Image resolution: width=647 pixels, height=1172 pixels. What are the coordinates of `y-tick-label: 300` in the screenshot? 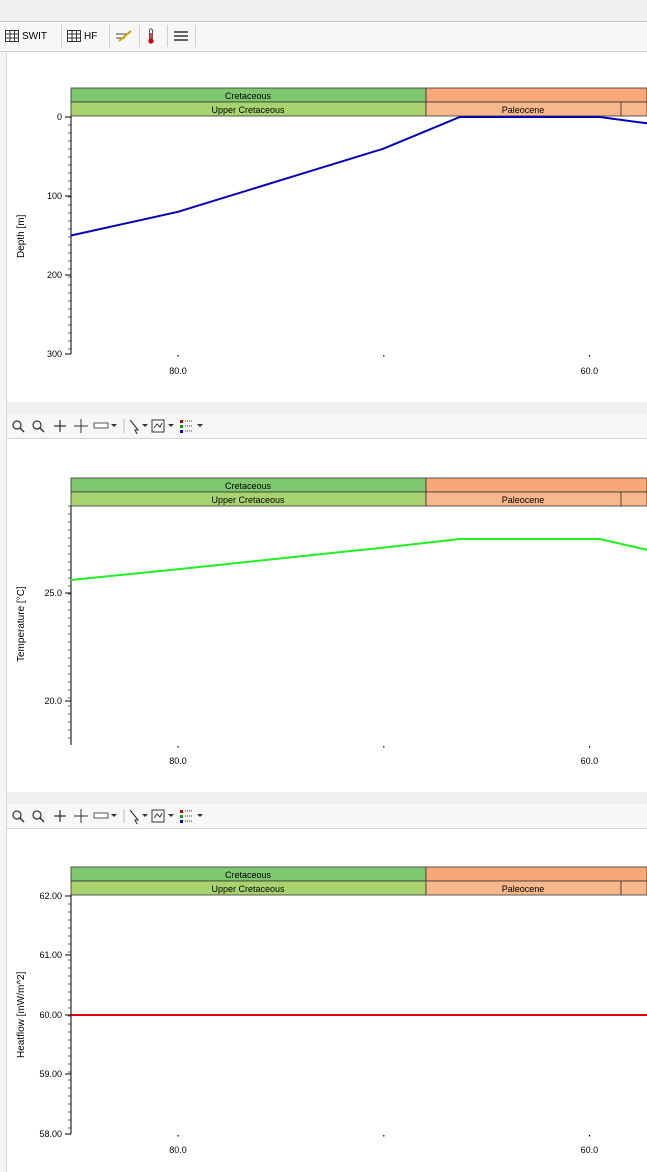 It's located at (54, 354).